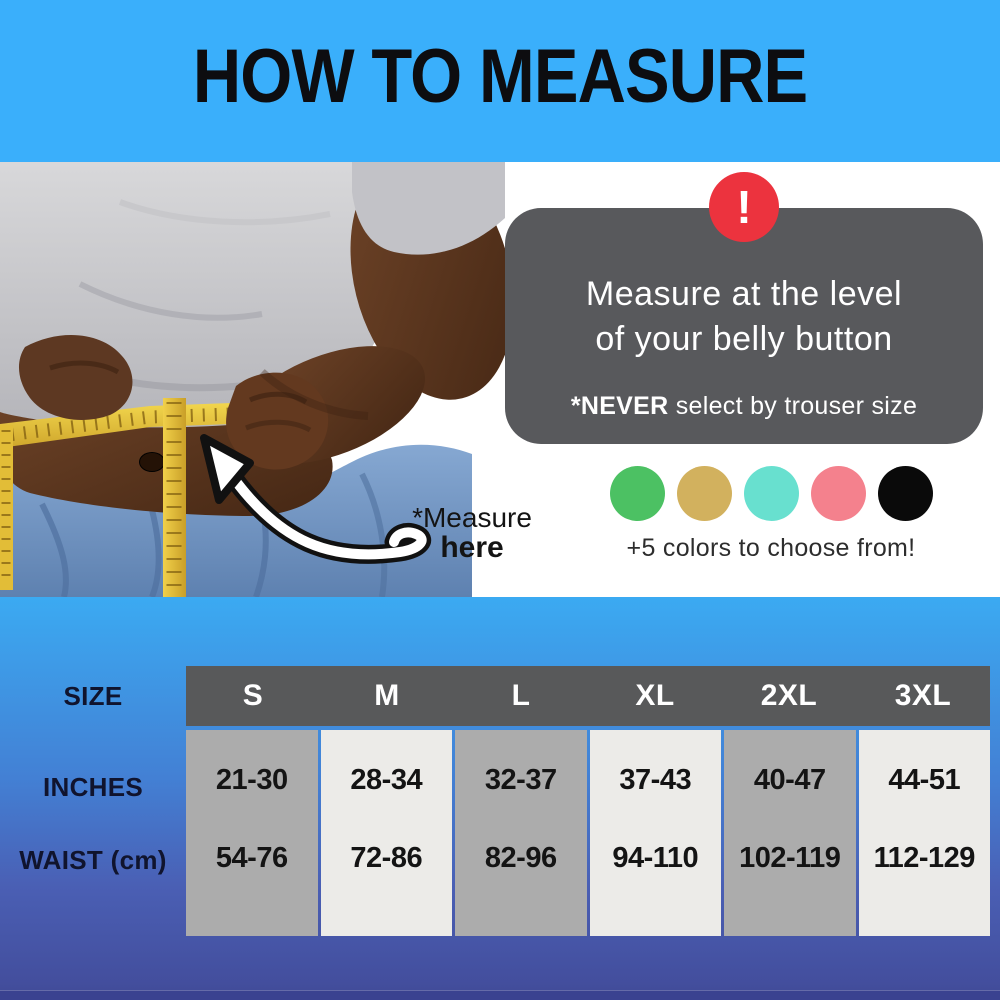 This screenshot has height=1000, width=1000. What do you see at coordinates (924, 779) in the screenshot?
I see `cell-inches-3xl: 44-51` at bounding box center [924, 779].